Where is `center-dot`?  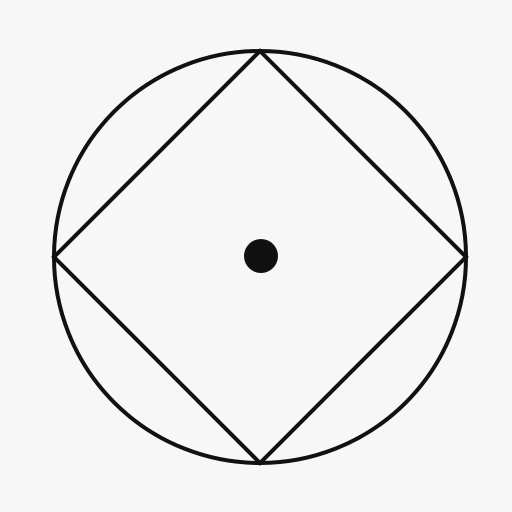
center-dot is located at coordinates (261, 256).